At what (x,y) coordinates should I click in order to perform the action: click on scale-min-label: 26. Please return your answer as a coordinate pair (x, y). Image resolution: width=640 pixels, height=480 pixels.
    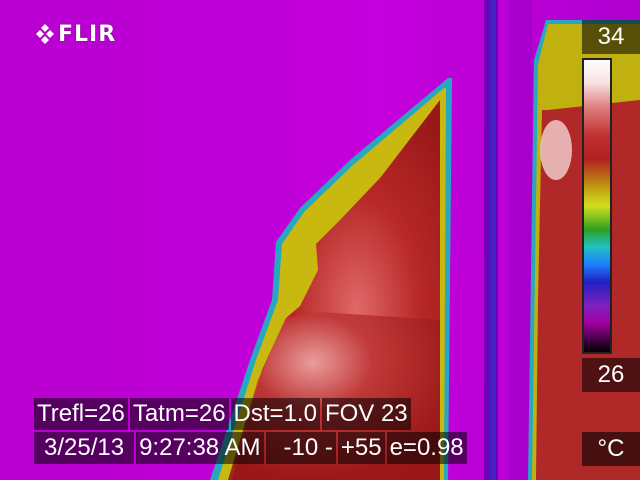
    Looking at the image, I should click on (611, 375).